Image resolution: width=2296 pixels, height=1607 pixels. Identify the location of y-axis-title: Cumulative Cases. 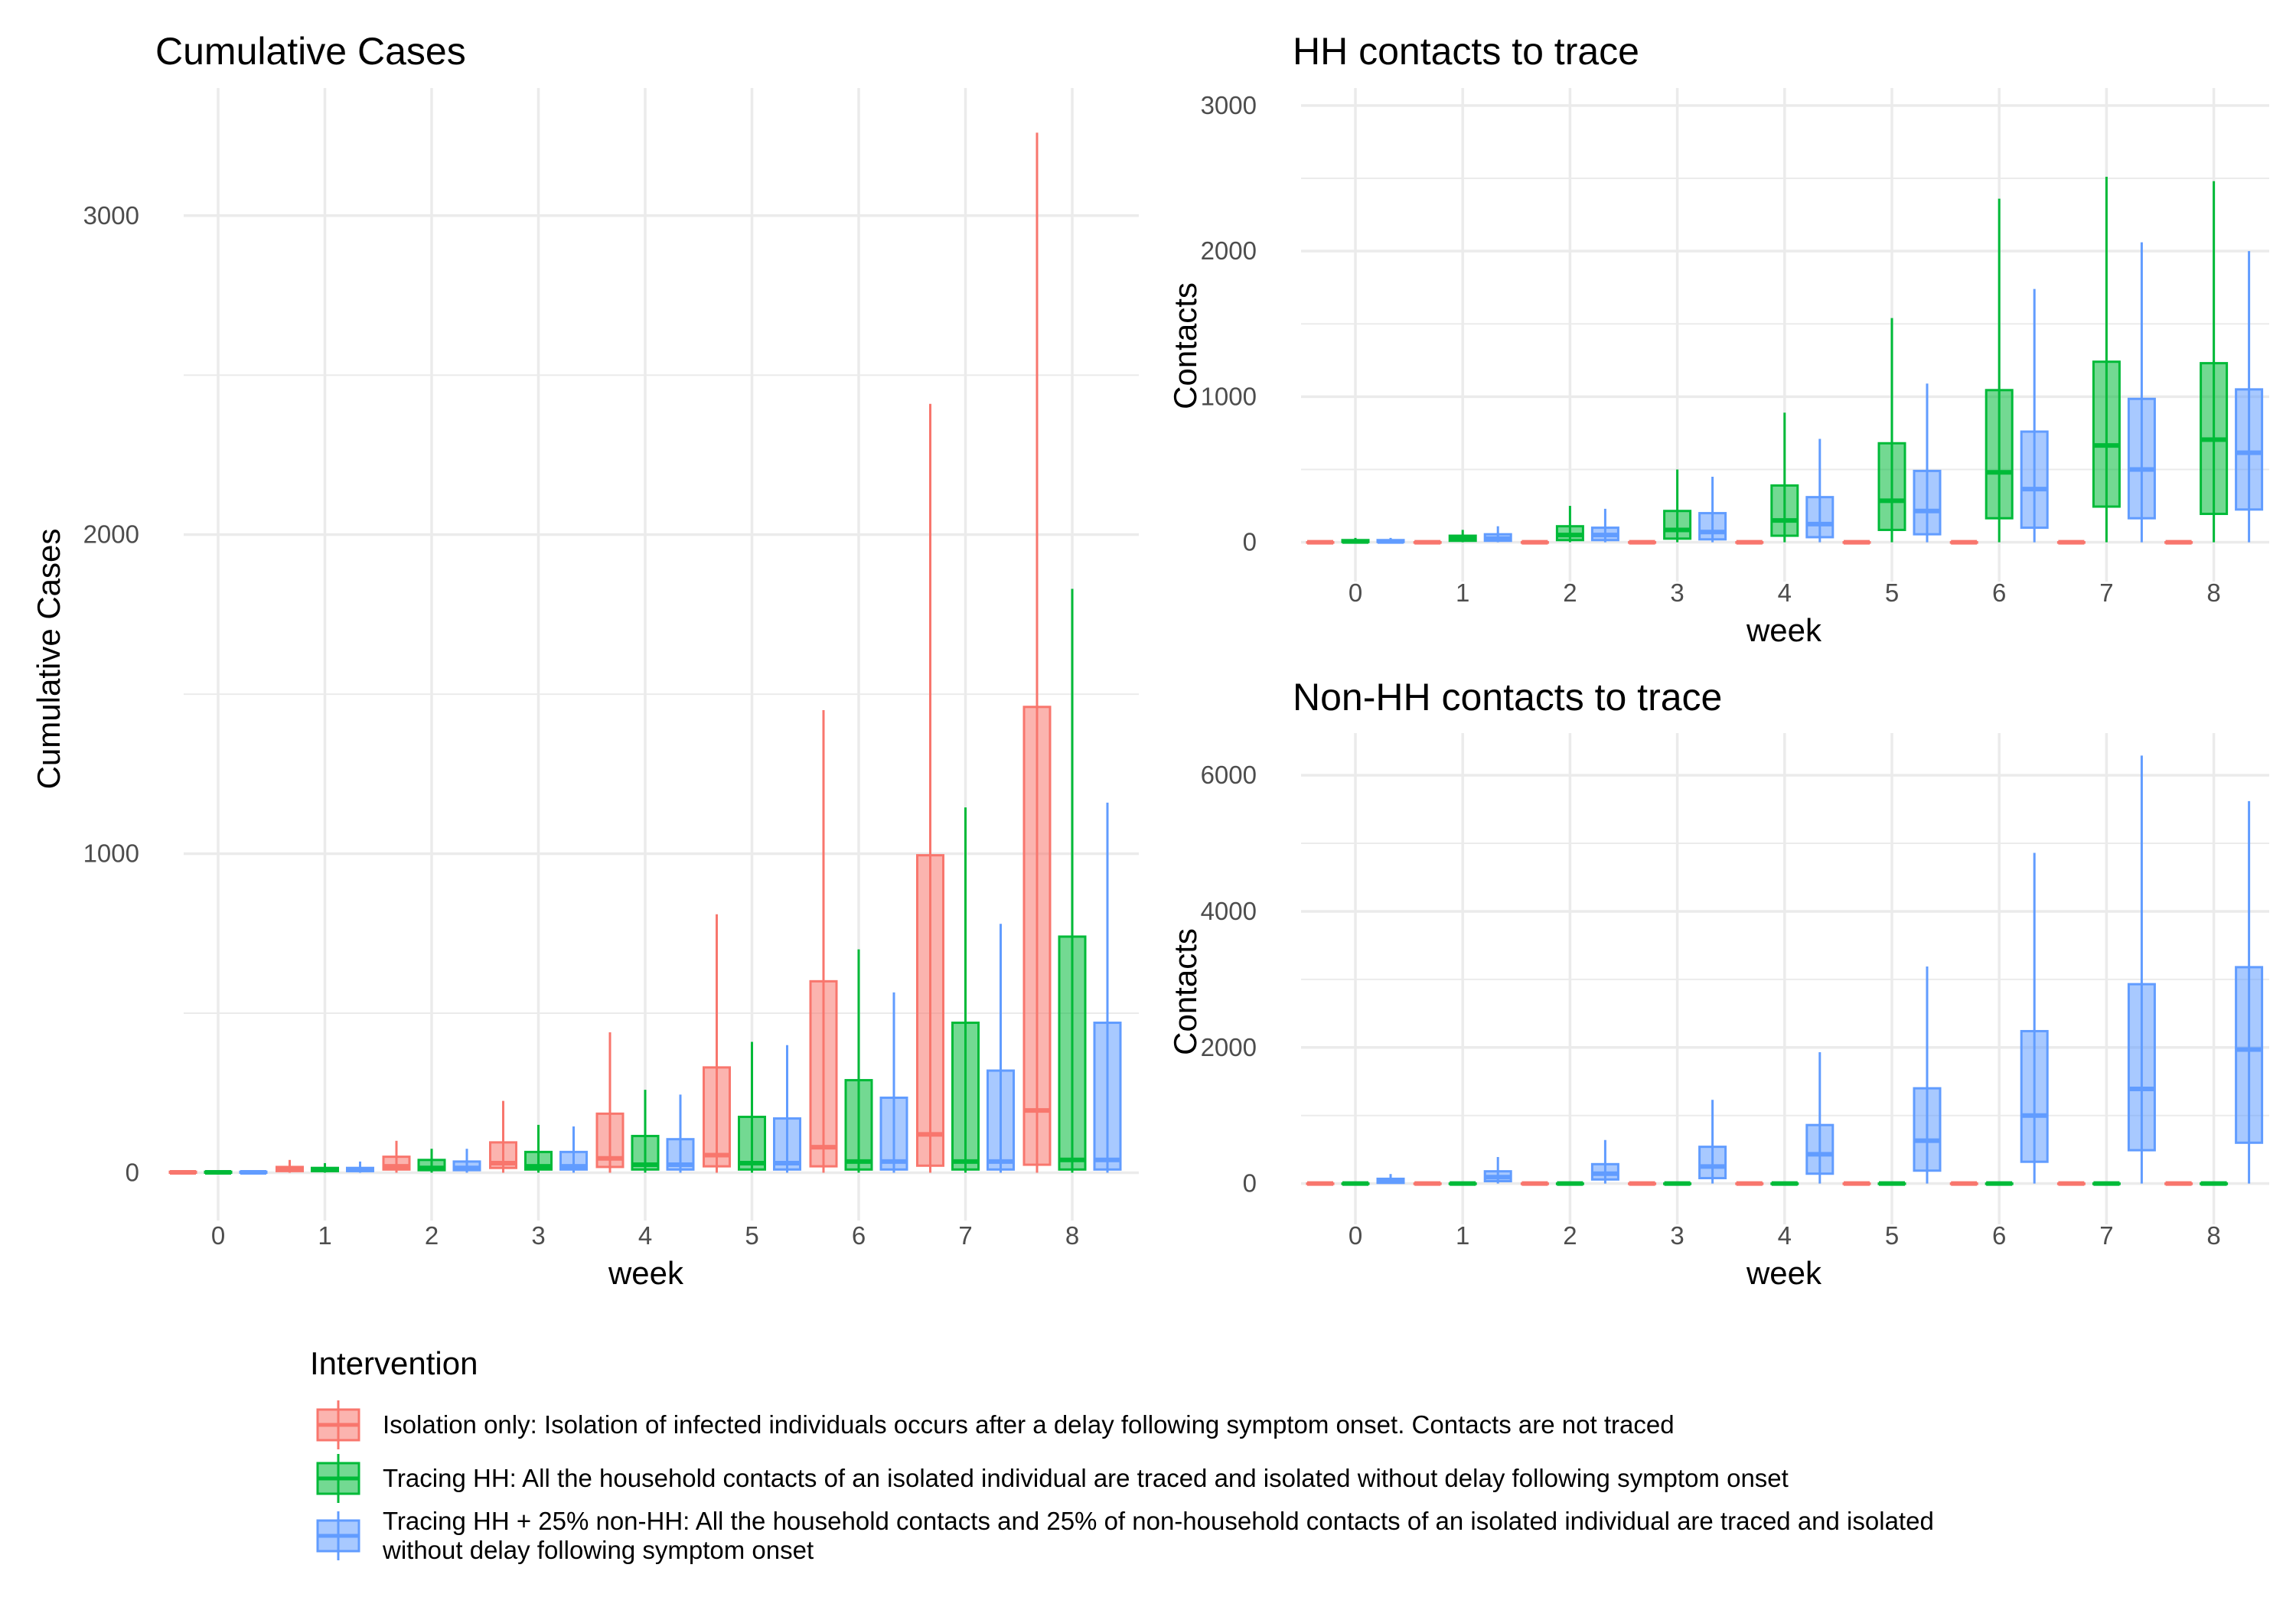
(49, 659).